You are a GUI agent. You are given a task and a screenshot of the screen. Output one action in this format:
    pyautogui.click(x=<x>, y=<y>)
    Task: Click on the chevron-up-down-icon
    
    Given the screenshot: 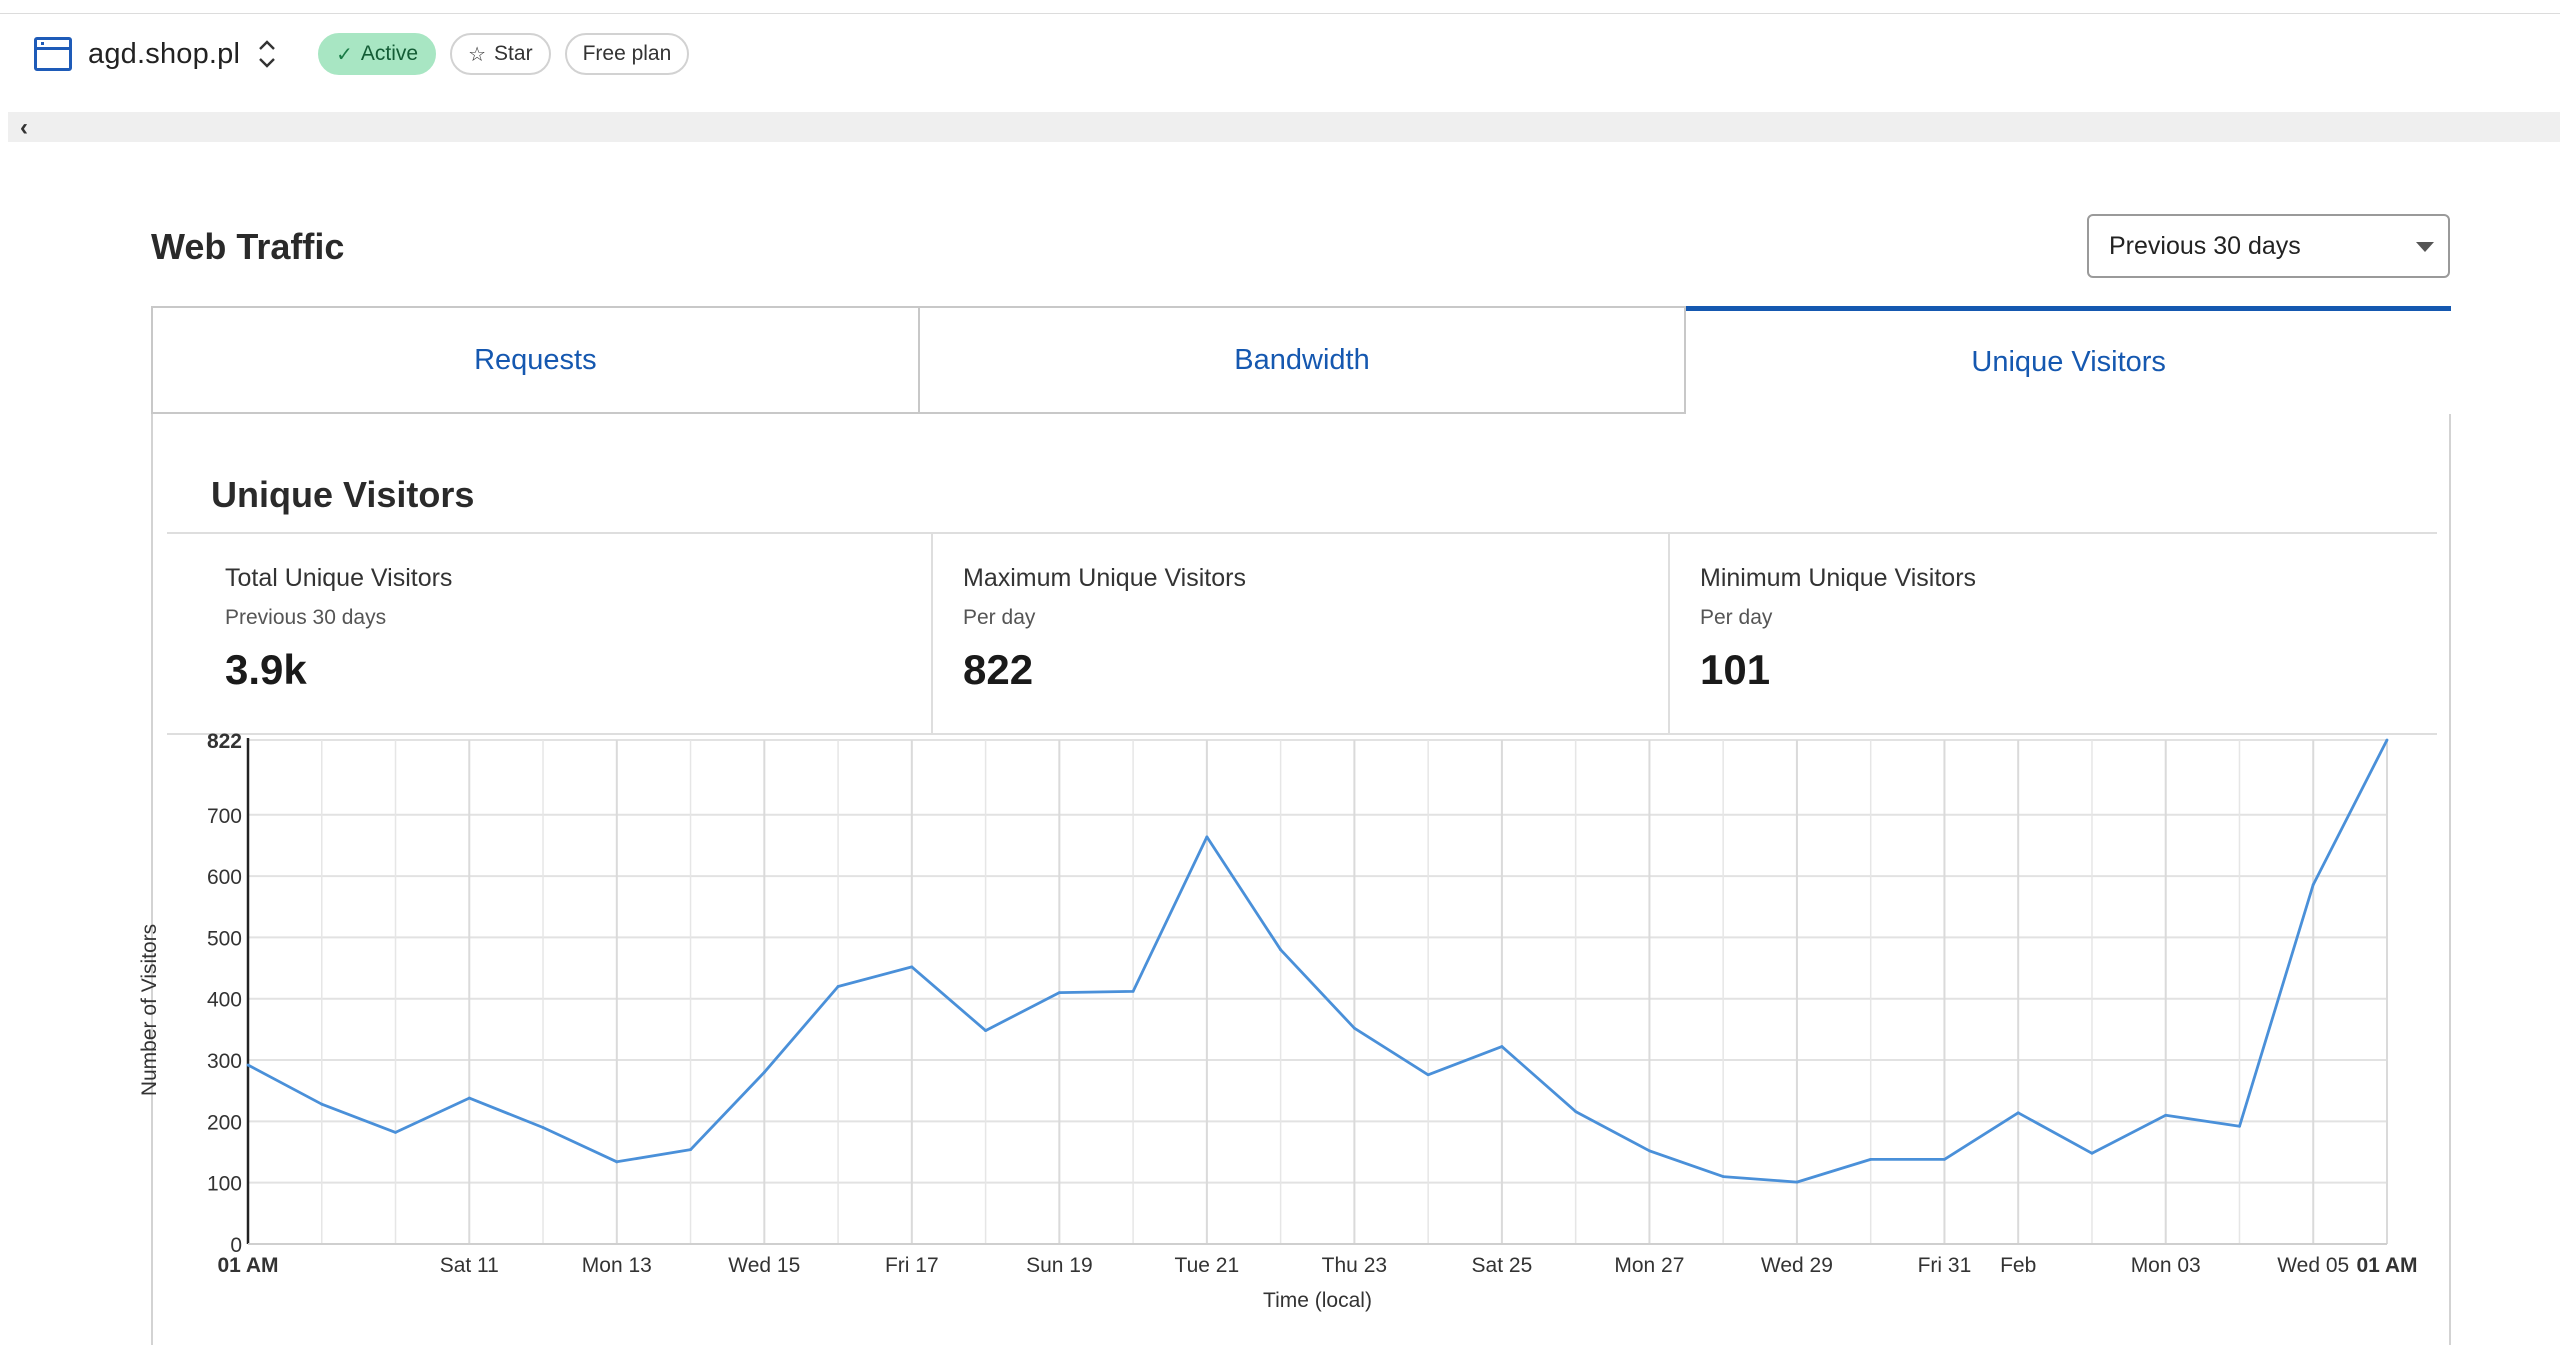 What is the action you would take?
    pyautogui.click(x=267, y=54)
    